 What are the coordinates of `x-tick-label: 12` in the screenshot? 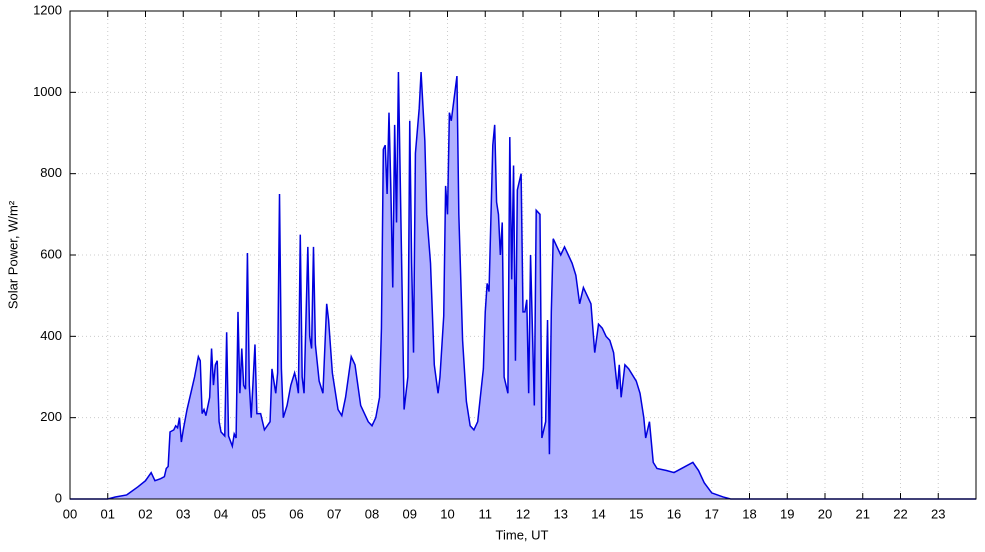 It's located at (523, 513).